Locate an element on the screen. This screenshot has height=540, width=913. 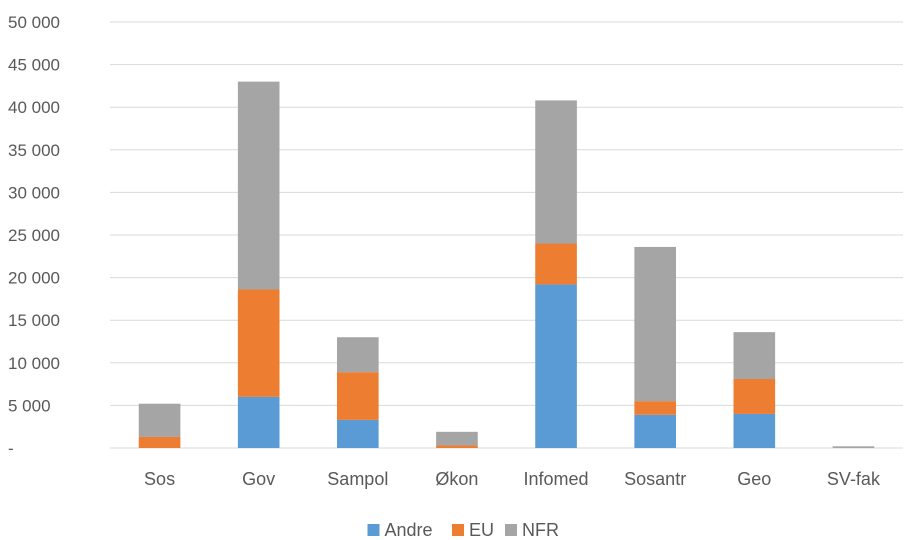
bar-andre-infomed is located at coordinates (556, 366).